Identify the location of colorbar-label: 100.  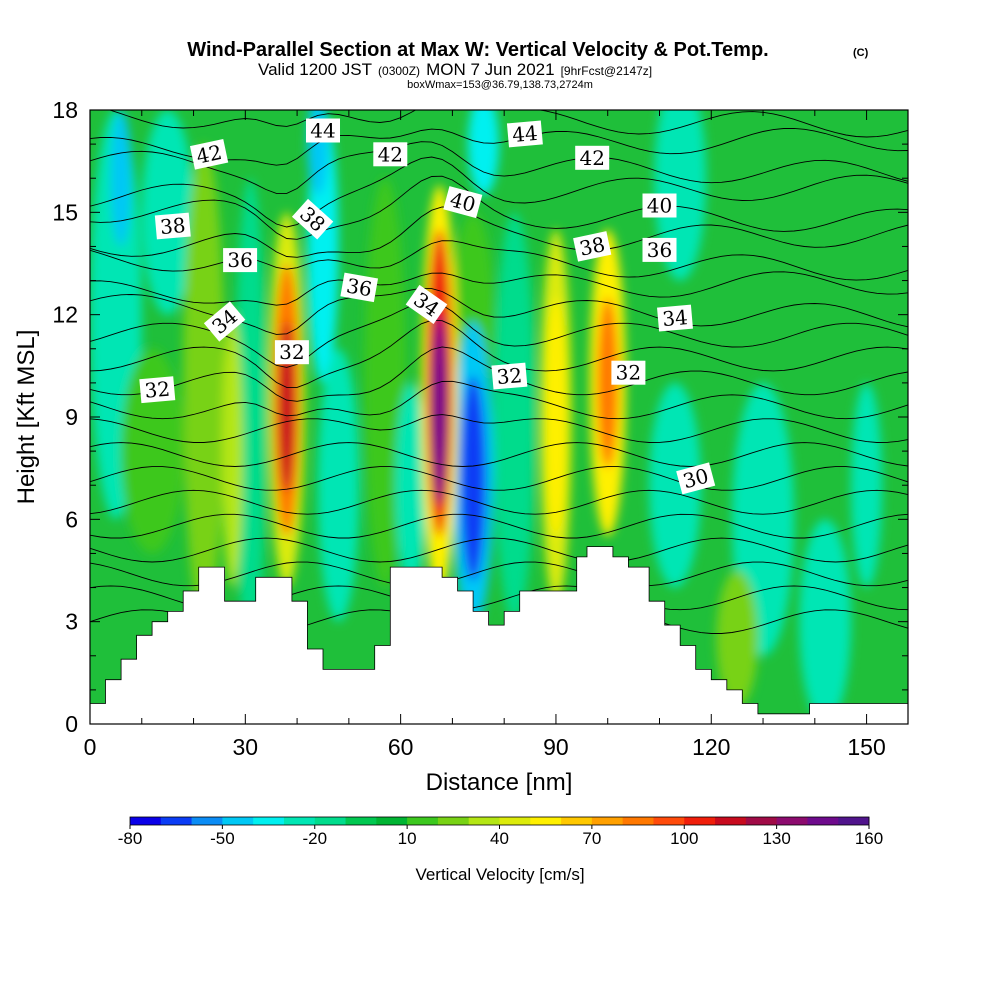
(684, 838).